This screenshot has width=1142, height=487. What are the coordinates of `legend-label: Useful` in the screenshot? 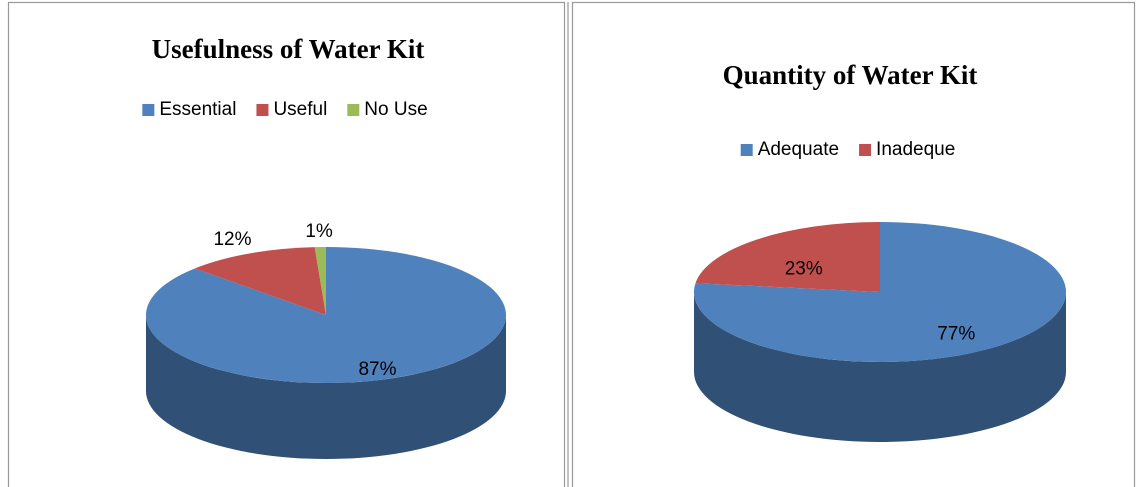 It's located at (300, 109).